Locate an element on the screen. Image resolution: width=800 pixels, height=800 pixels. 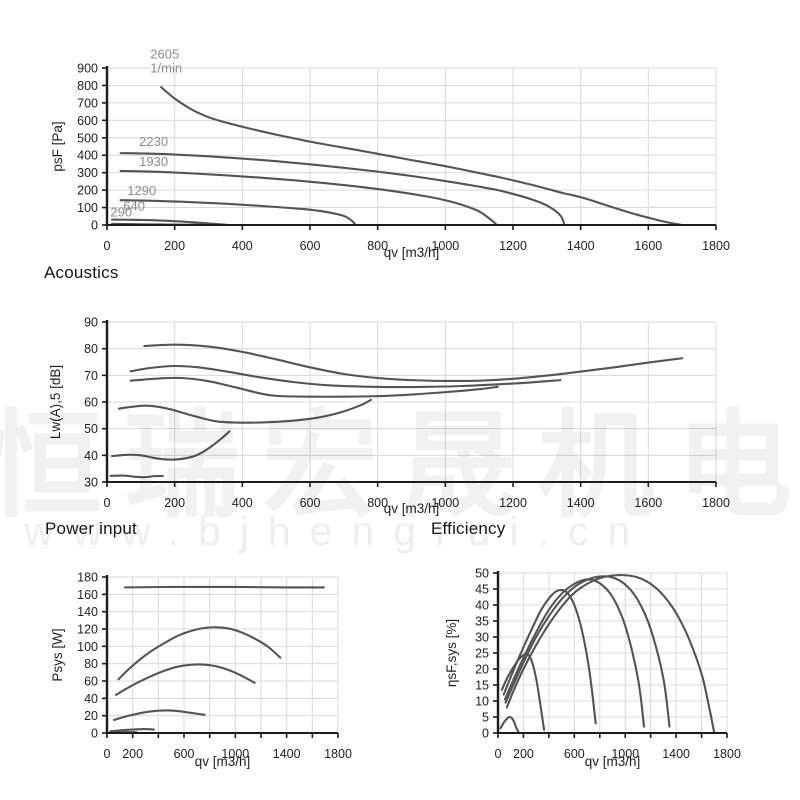
svg-text: 900 is located at coordinates (87, 69).